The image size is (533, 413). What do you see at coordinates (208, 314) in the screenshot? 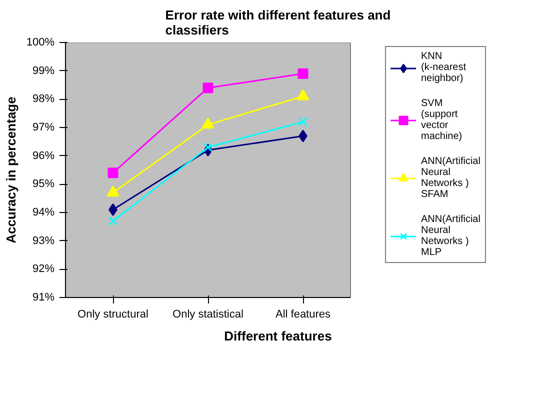
I see `x-tick-label: Only statistical` at bounding box center [208, 314].